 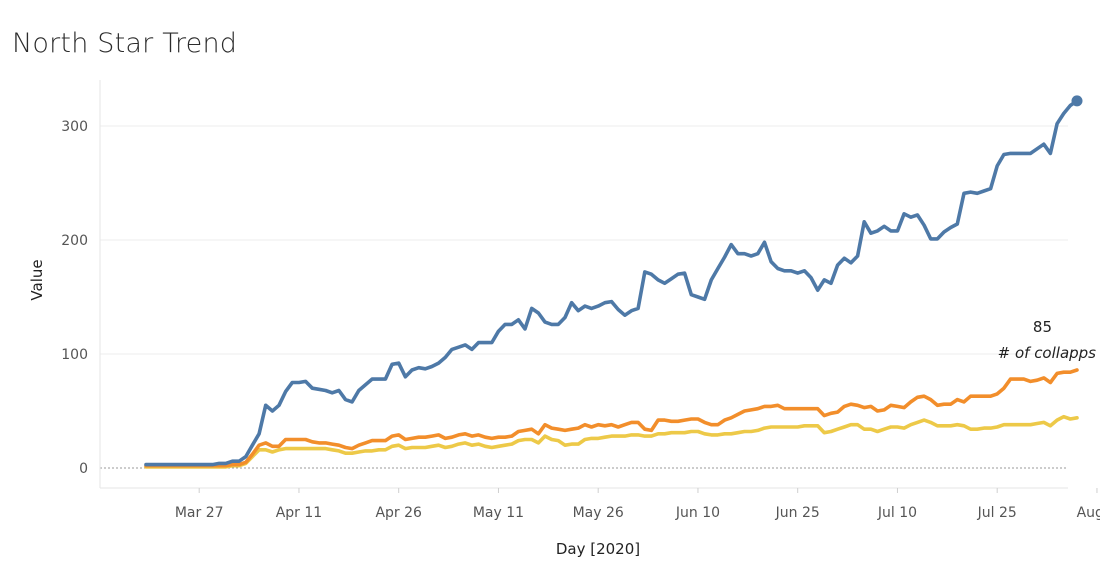 What do you see at coordinates (74, 127) in the screenshot?
I see `y-tick-label: 300` at bounding box center [74, 127].